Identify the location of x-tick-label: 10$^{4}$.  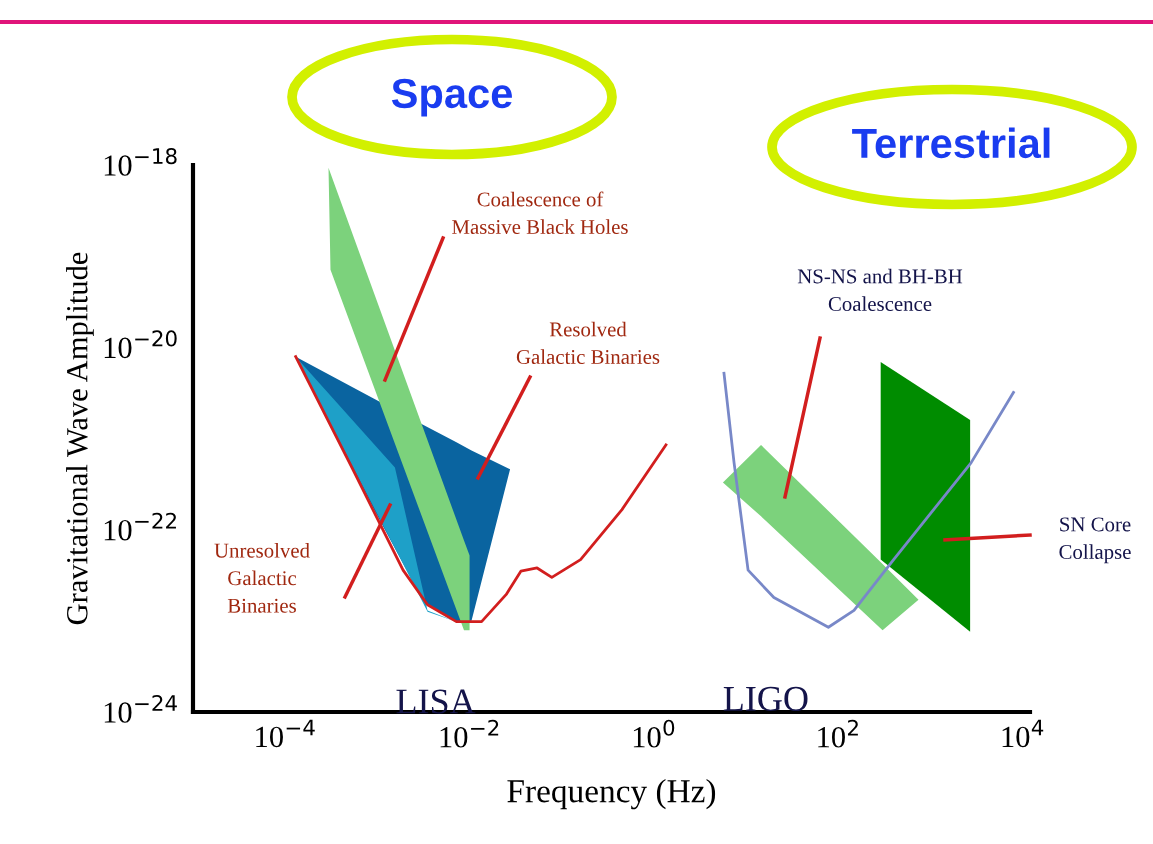
(1023, 733).